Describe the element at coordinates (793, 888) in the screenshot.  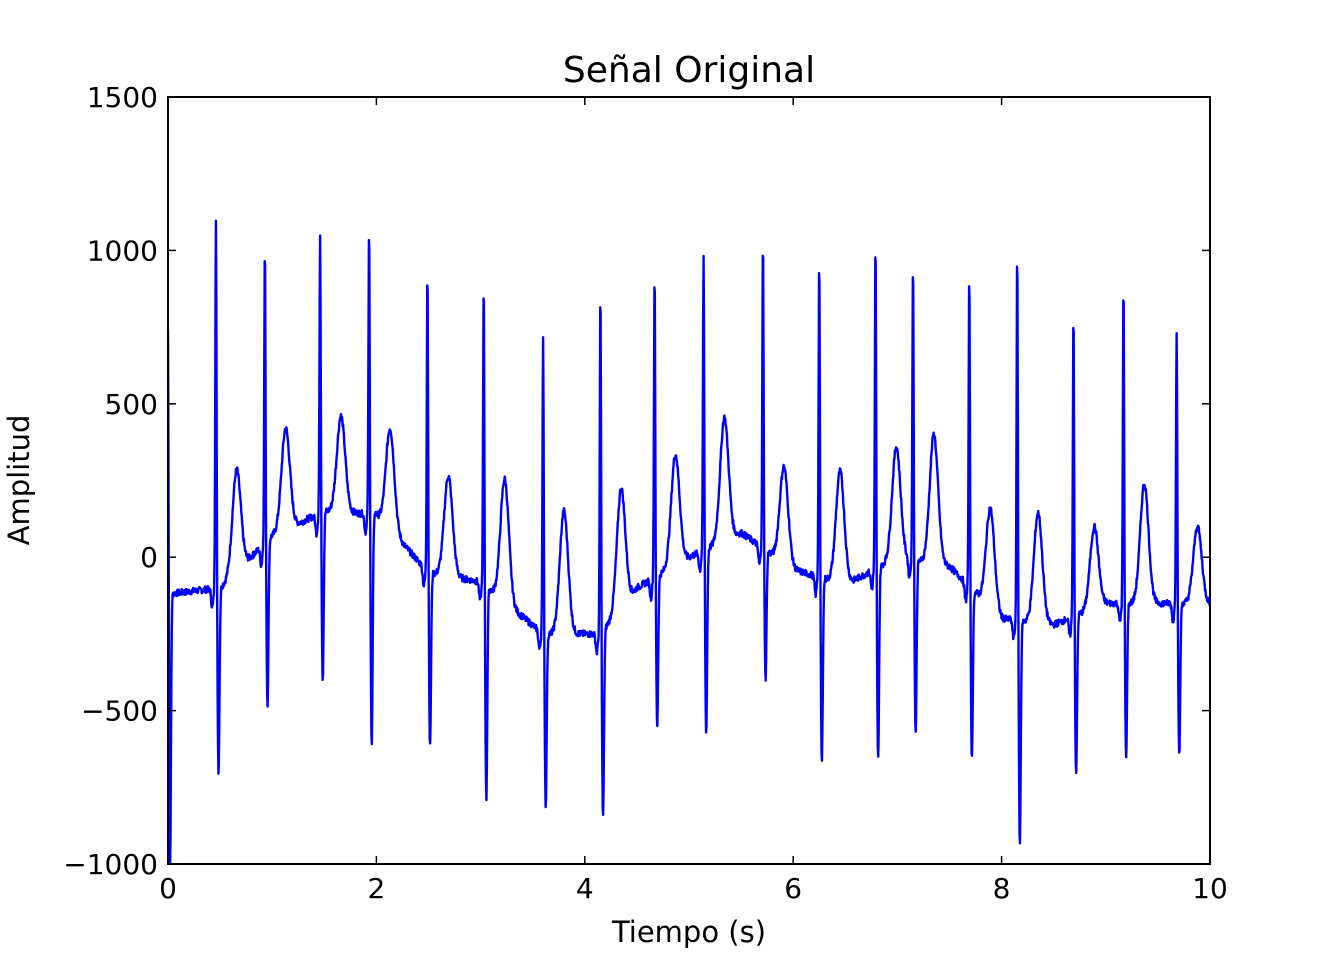
I see `x-tick-label: 6` at that location.